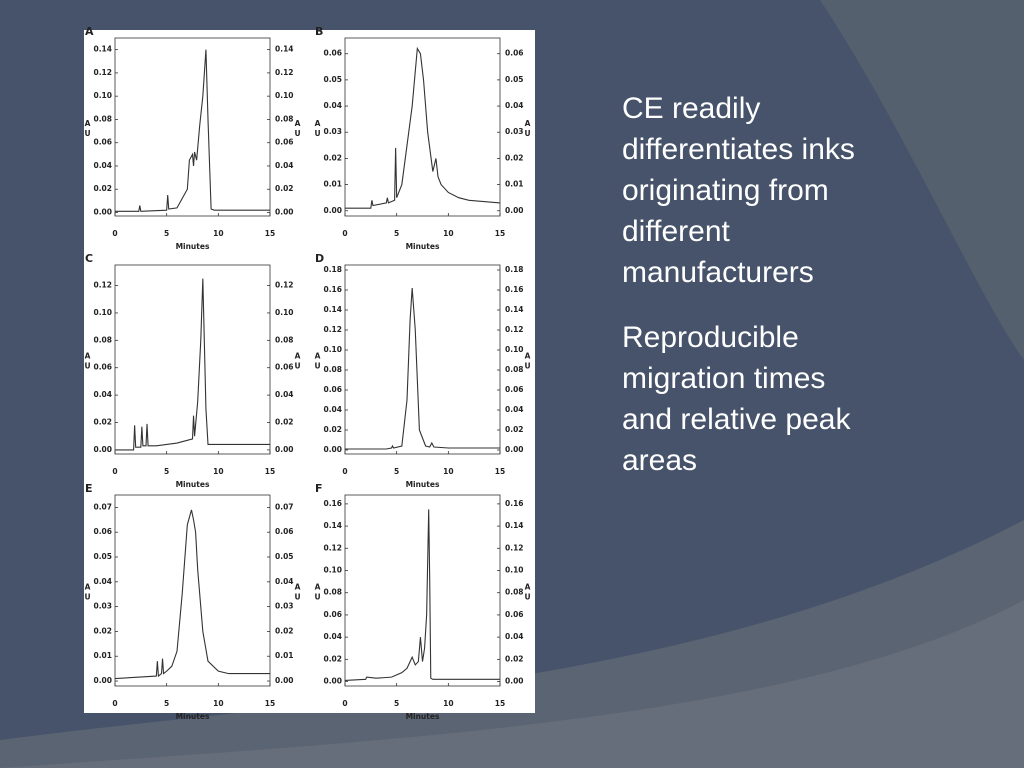 Image resolution: width=1024 pixels, height=768 pixels. Describe the element at coordinates (284, 606) in the screenshot. I see `y2-tick-label: 0.03` at that location.